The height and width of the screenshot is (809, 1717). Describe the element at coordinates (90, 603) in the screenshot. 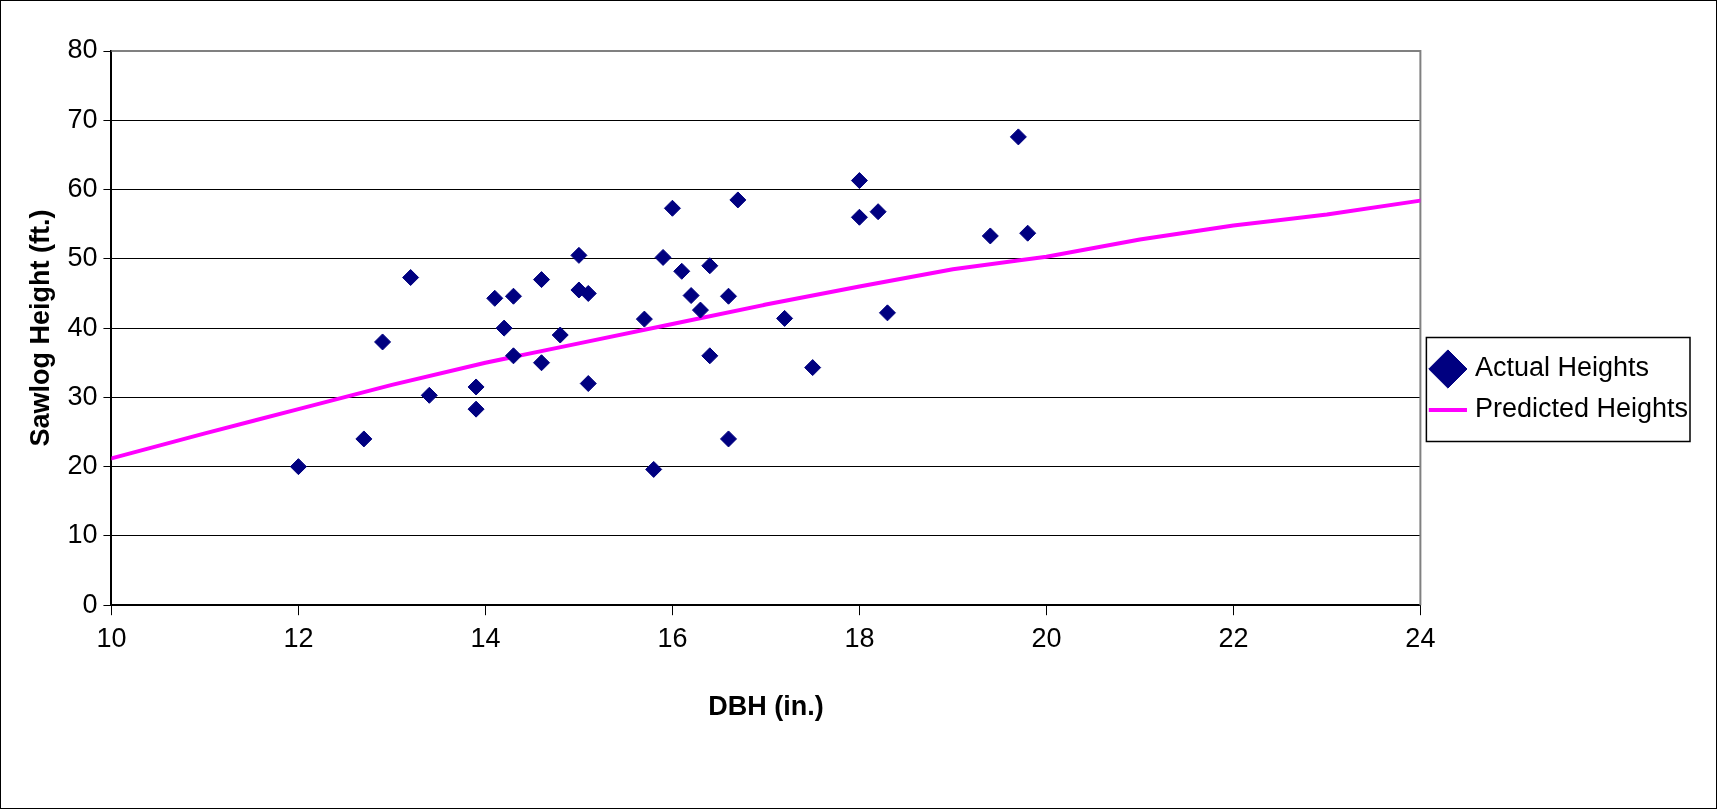

I see `y-tick-label: 0` at that location.